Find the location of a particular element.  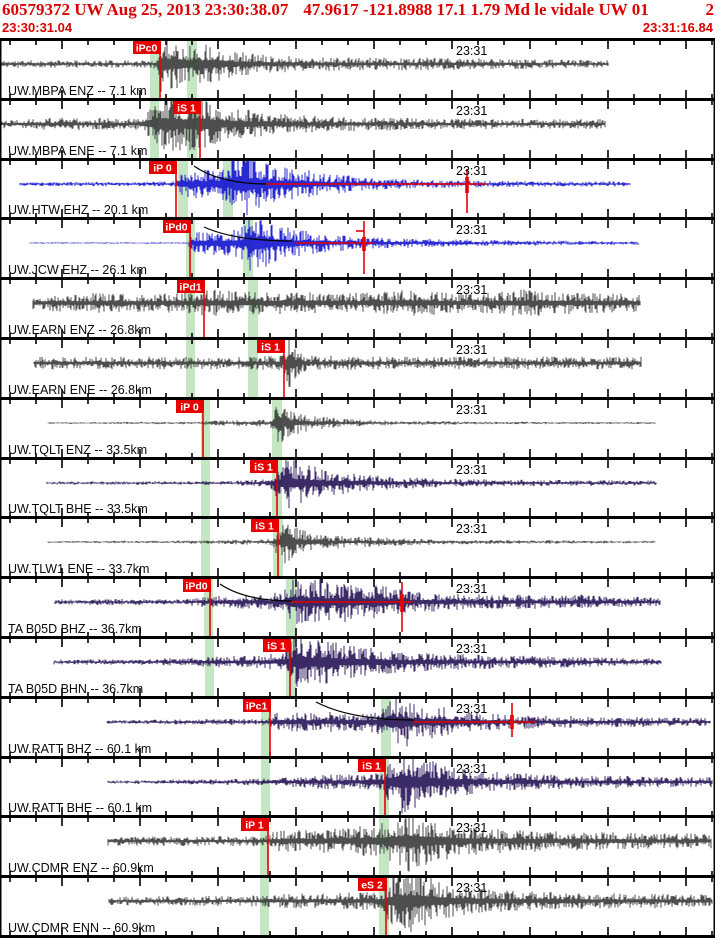

trace-panel: iS 1 23:31 UW.EARN ENE -- 26.8km is located at coordinates (357, 367).